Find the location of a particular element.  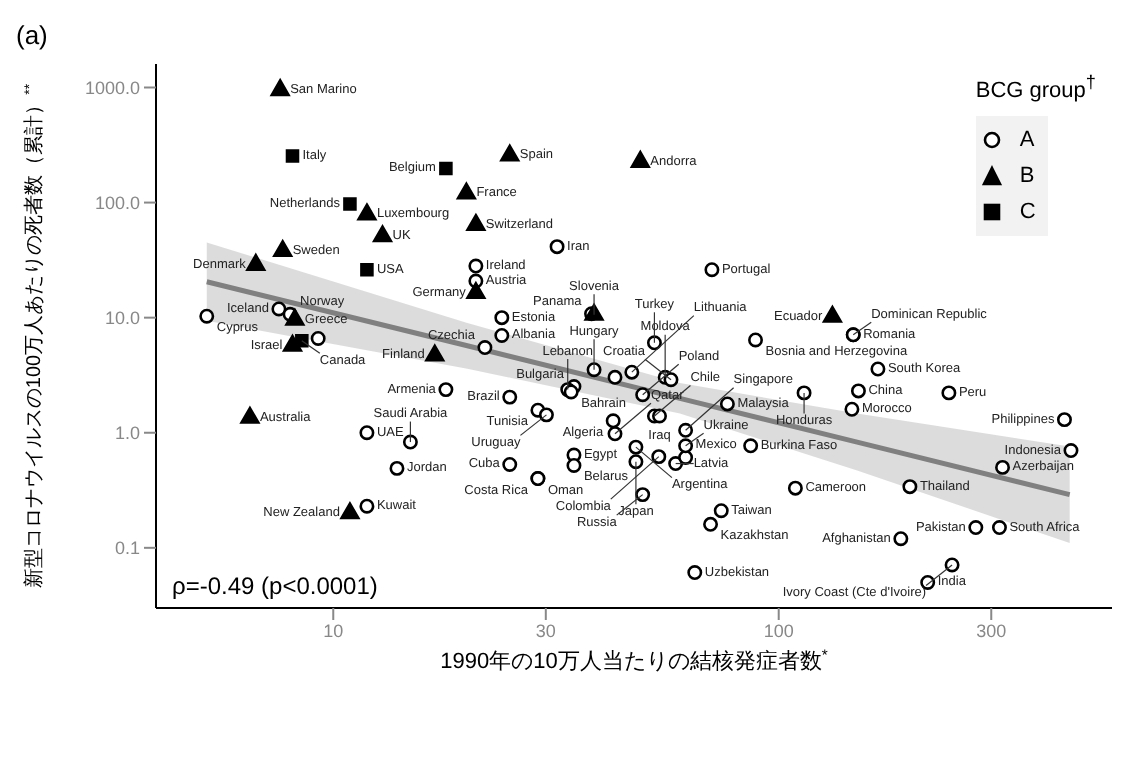

x-axis-title: 1990年の10万人当たりの結核発症者数$^{*}$ is located at coordinates (634, 659).